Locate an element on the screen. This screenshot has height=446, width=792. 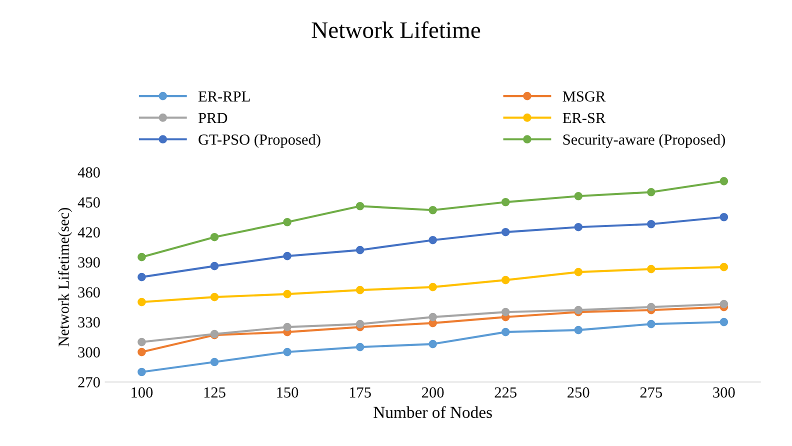
x-tick-label: 150 is located at coordinates (287, 392).